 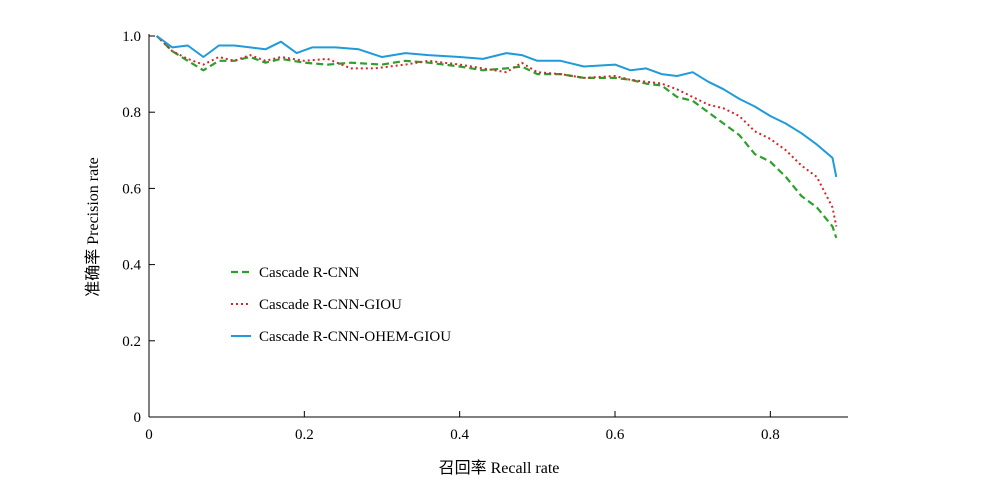 I want to click on y-tick-label: 0.2, so click(x=131, y=342).